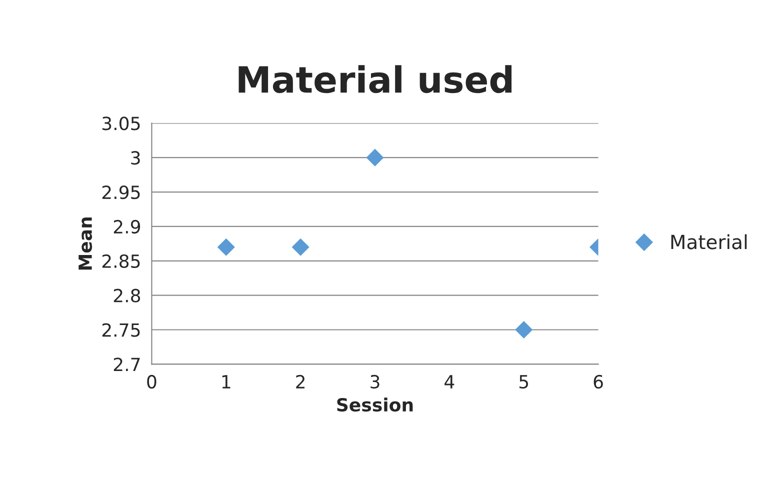 This screenshot has height=483, width=778. Describe the element at coordinates (135, 158) in the screenshot. I see `y-tick-label: 3` at that location.